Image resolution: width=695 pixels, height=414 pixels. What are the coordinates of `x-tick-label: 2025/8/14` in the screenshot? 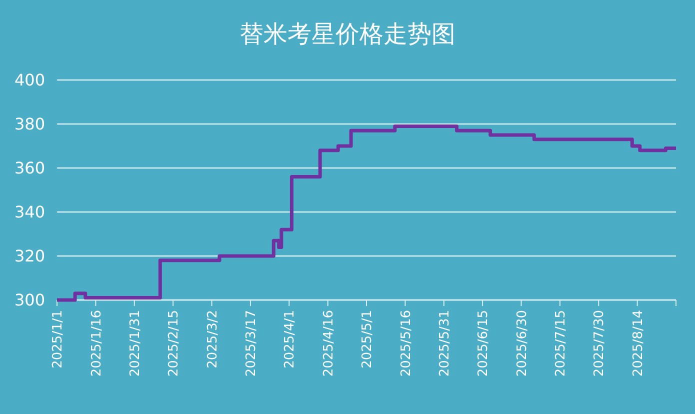 It's located at (638, 343).